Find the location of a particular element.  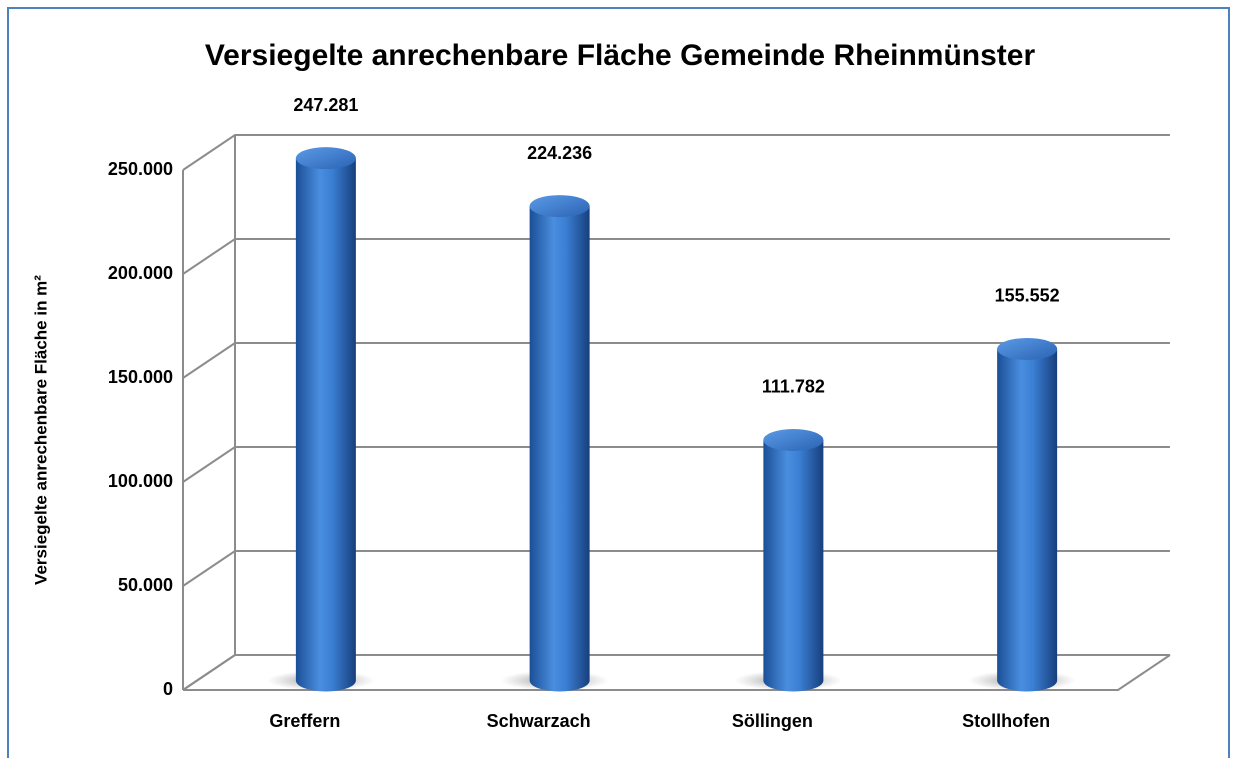

axis-line is located at coordinates (209, 413).